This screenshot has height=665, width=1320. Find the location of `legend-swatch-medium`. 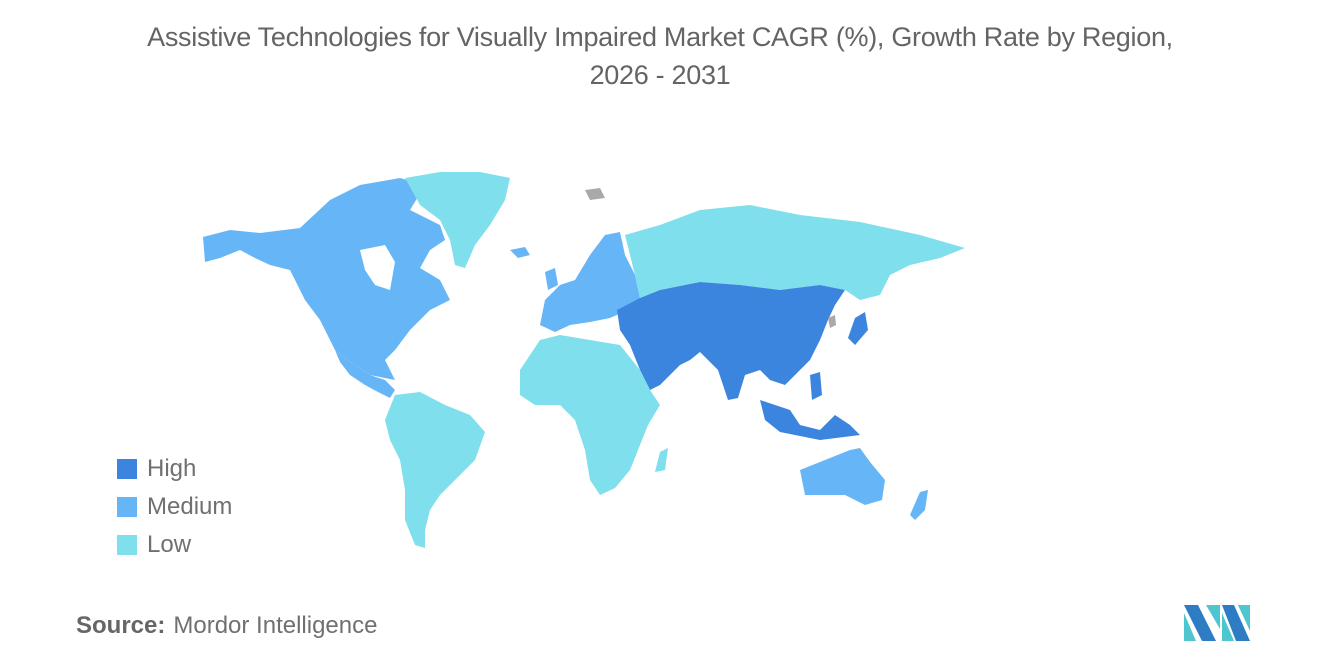

legend-swatch-medium is located at coordinates (127, 507).